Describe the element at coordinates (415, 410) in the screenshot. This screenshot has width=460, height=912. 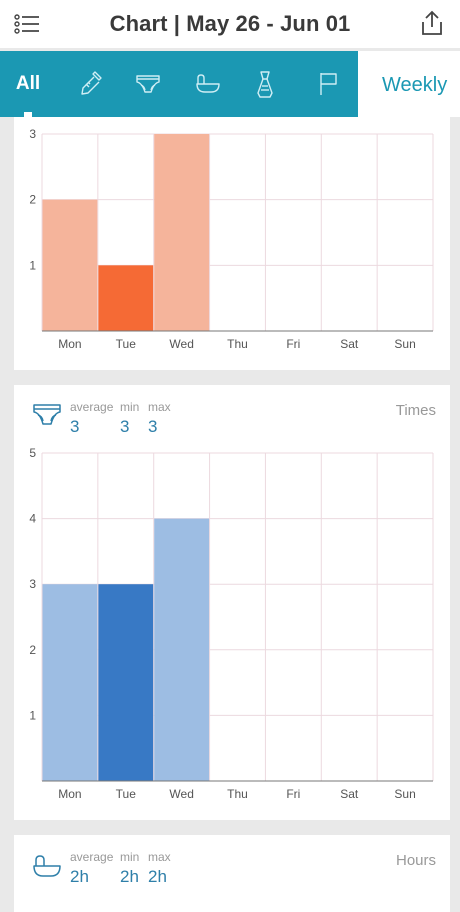
I see `unit-label: Times` at that location.